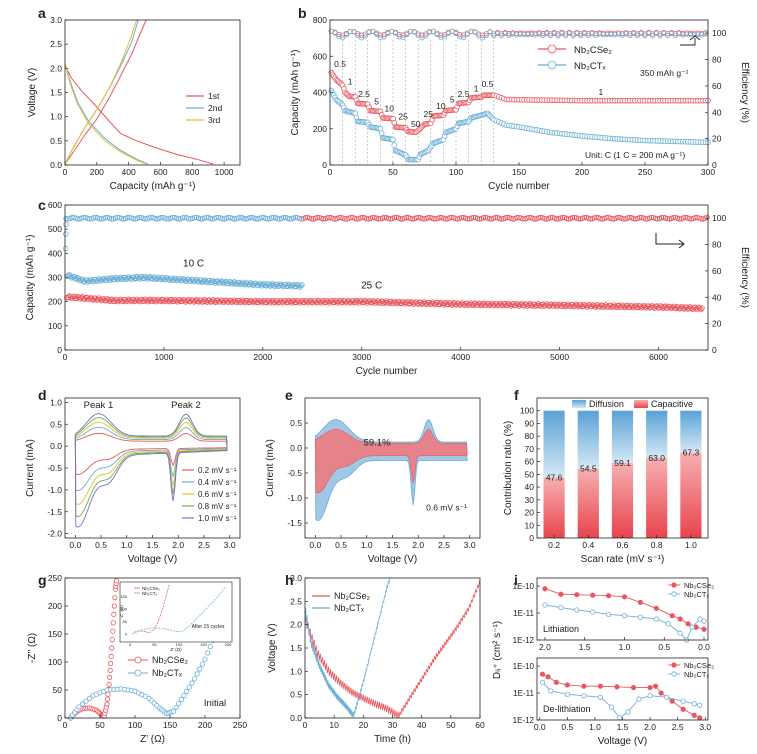 Image resolution: width=757 pixels, height=754 pixels. What do you see at coordinates (66, 224) in the screenshot?
I see `capacity-point` at bounding box center [66, 224].